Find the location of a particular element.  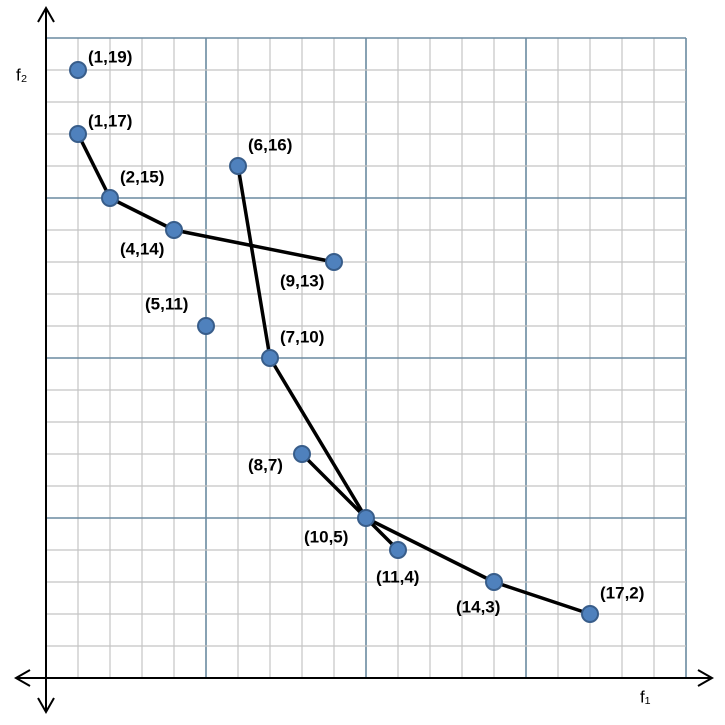

point-label: (4,14) is located at coordinates (142, 248).